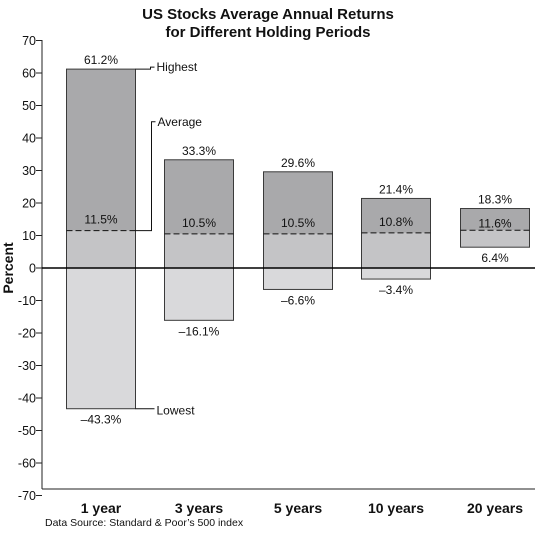 The image size is (535, 533). I want to click on average-callout-label: Average, so click(180, 122).